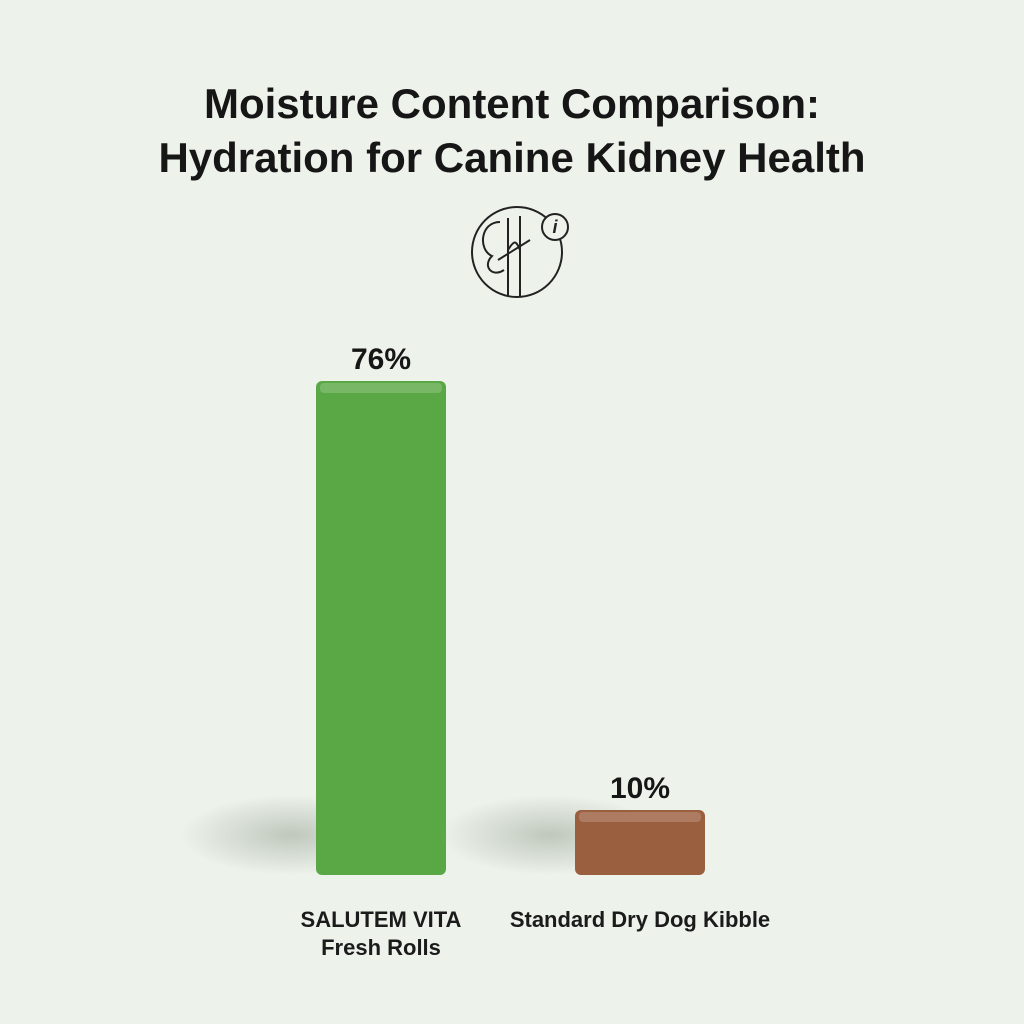 This screenshot has width=1024, height=1024. Describe the element at coordinates (512, 103) in the screenshot. I see `chart-title: Moisture Content Comparison:` at that location.